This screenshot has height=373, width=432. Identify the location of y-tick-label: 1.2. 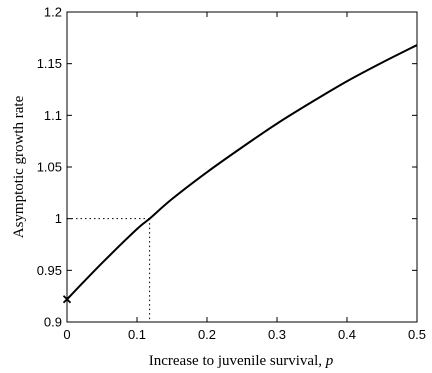
(53, 12).